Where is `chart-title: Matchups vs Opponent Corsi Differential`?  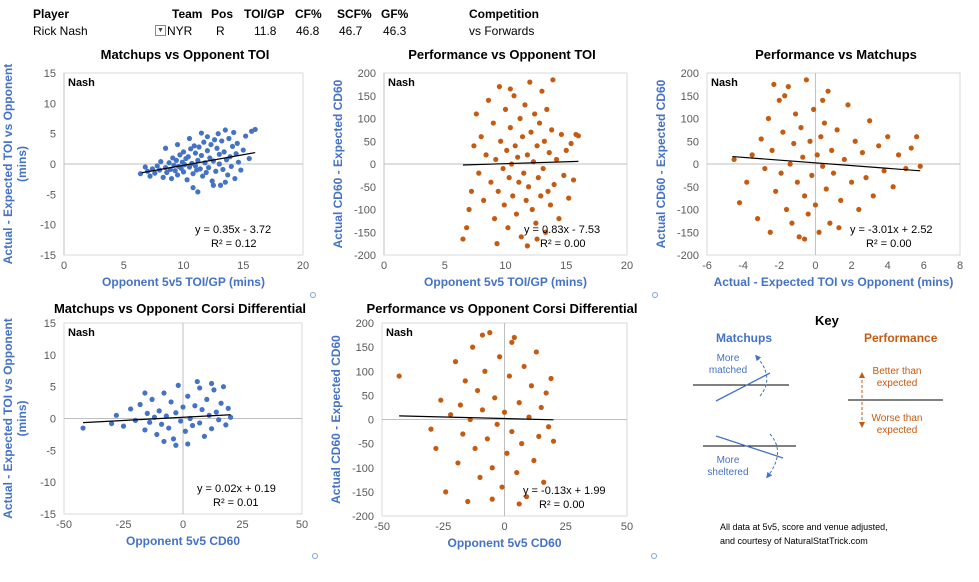
chart-title: Matchups vs Opponent Corsi Differential is located at coordinates (180, 308).